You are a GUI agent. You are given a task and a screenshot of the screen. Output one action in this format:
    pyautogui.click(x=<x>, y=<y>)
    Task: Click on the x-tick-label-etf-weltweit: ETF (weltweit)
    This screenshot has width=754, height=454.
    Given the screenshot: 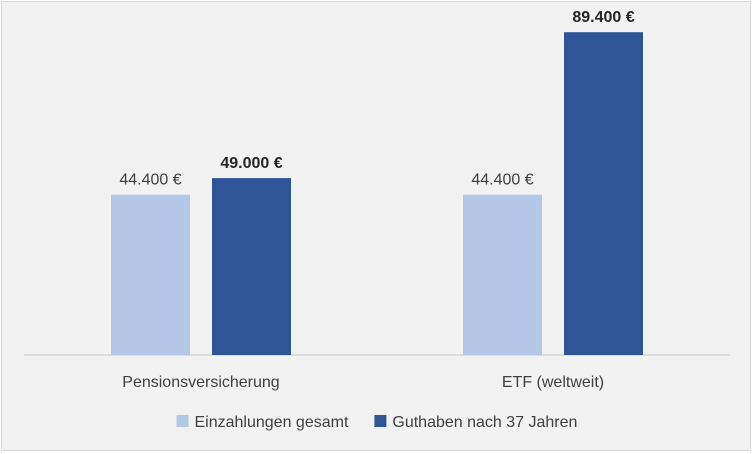 What is the action you would take?
    pyautogui.click(x=553, y=382)
    